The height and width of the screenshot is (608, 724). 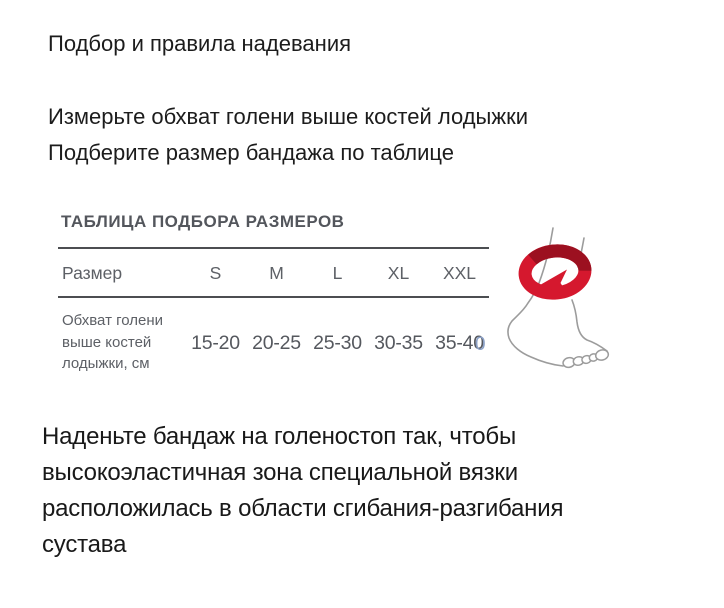 I want to click on value-cell-m: 20-25, so click(x=276, y=343).